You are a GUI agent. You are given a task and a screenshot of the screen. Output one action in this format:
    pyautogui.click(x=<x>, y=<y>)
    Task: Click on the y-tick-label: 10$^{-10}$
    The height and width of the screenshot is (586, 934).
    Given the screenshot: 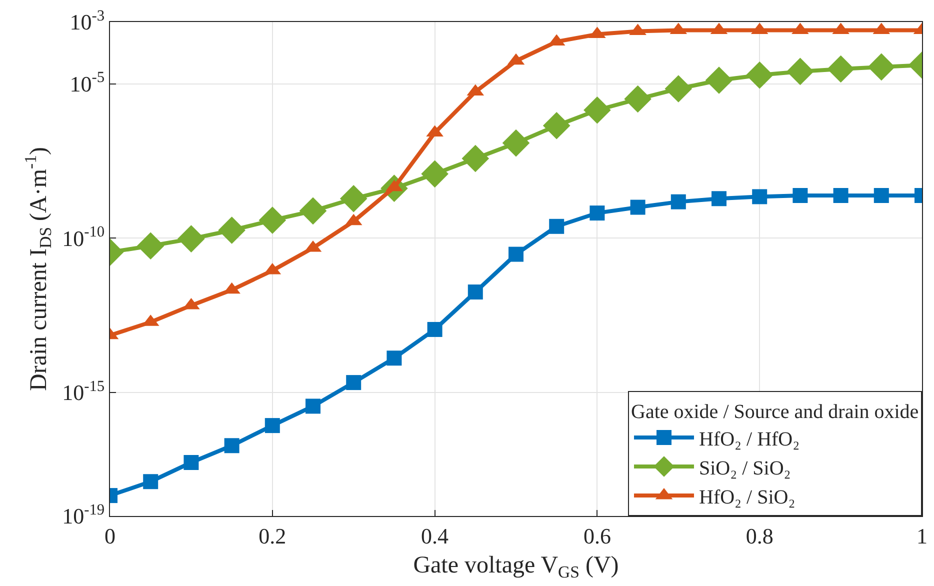 What is the action you would take?
    pyautogui.click(x=83, y=237)
    